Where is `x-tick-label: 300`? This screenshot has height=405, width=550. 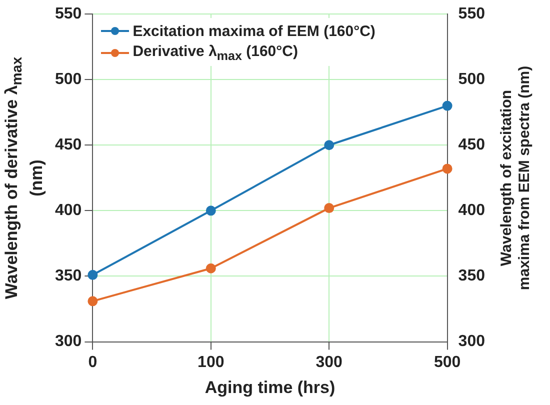
x-tick-label: 300 is located at coordinates (329, 362).